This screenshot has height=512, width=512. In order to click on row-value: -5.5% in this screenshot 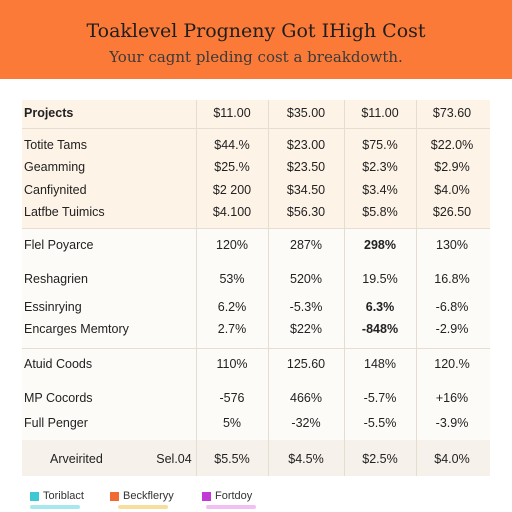, I will do `click(380, 423)`.